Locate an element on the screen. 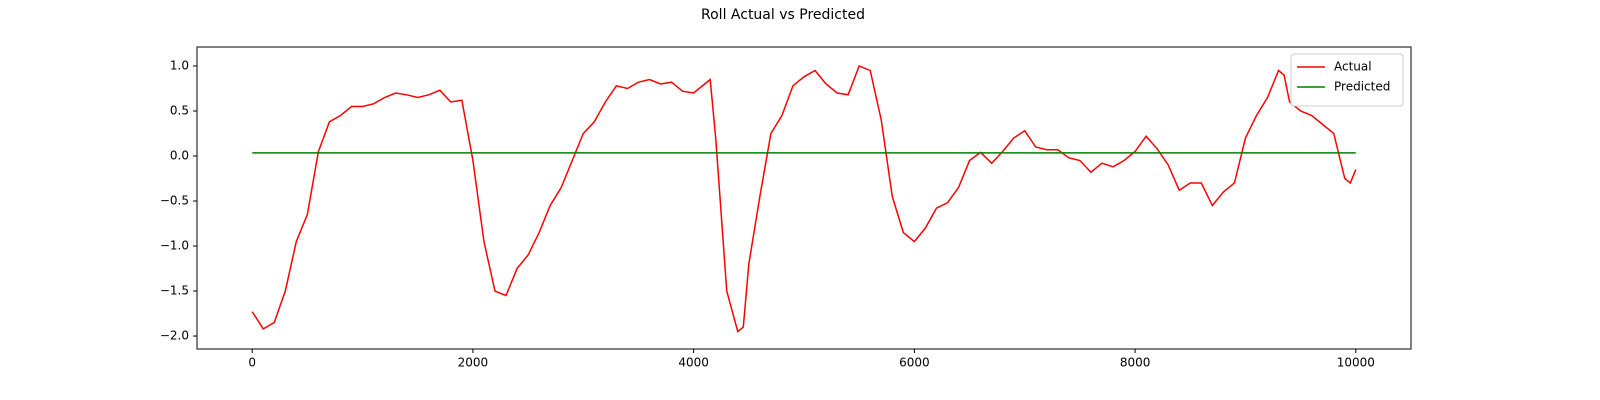 Image resolution: width=1600 pixels, height=400 pixels. x-tick-label: 6000 is located at coordinates (914, 363).